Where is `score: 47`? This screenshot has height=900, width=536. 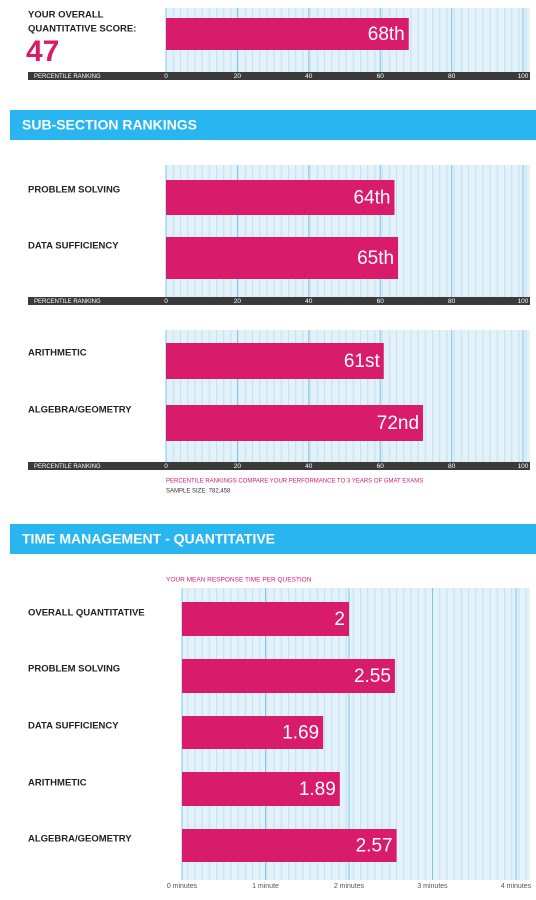 score: 47 is located at coordinates (42, 51).